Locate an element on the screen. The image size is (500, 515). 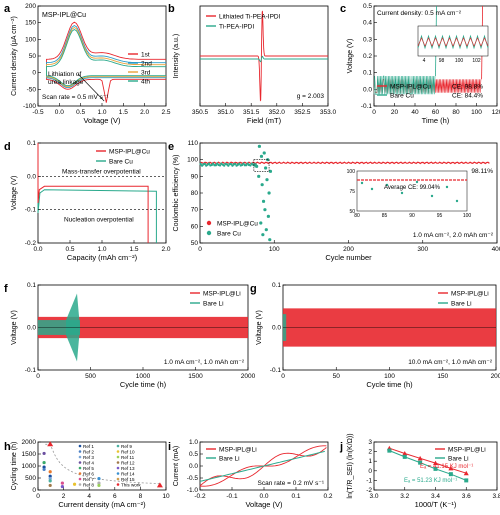
x-tick-label: 100 is located at coordinates (476, 112).